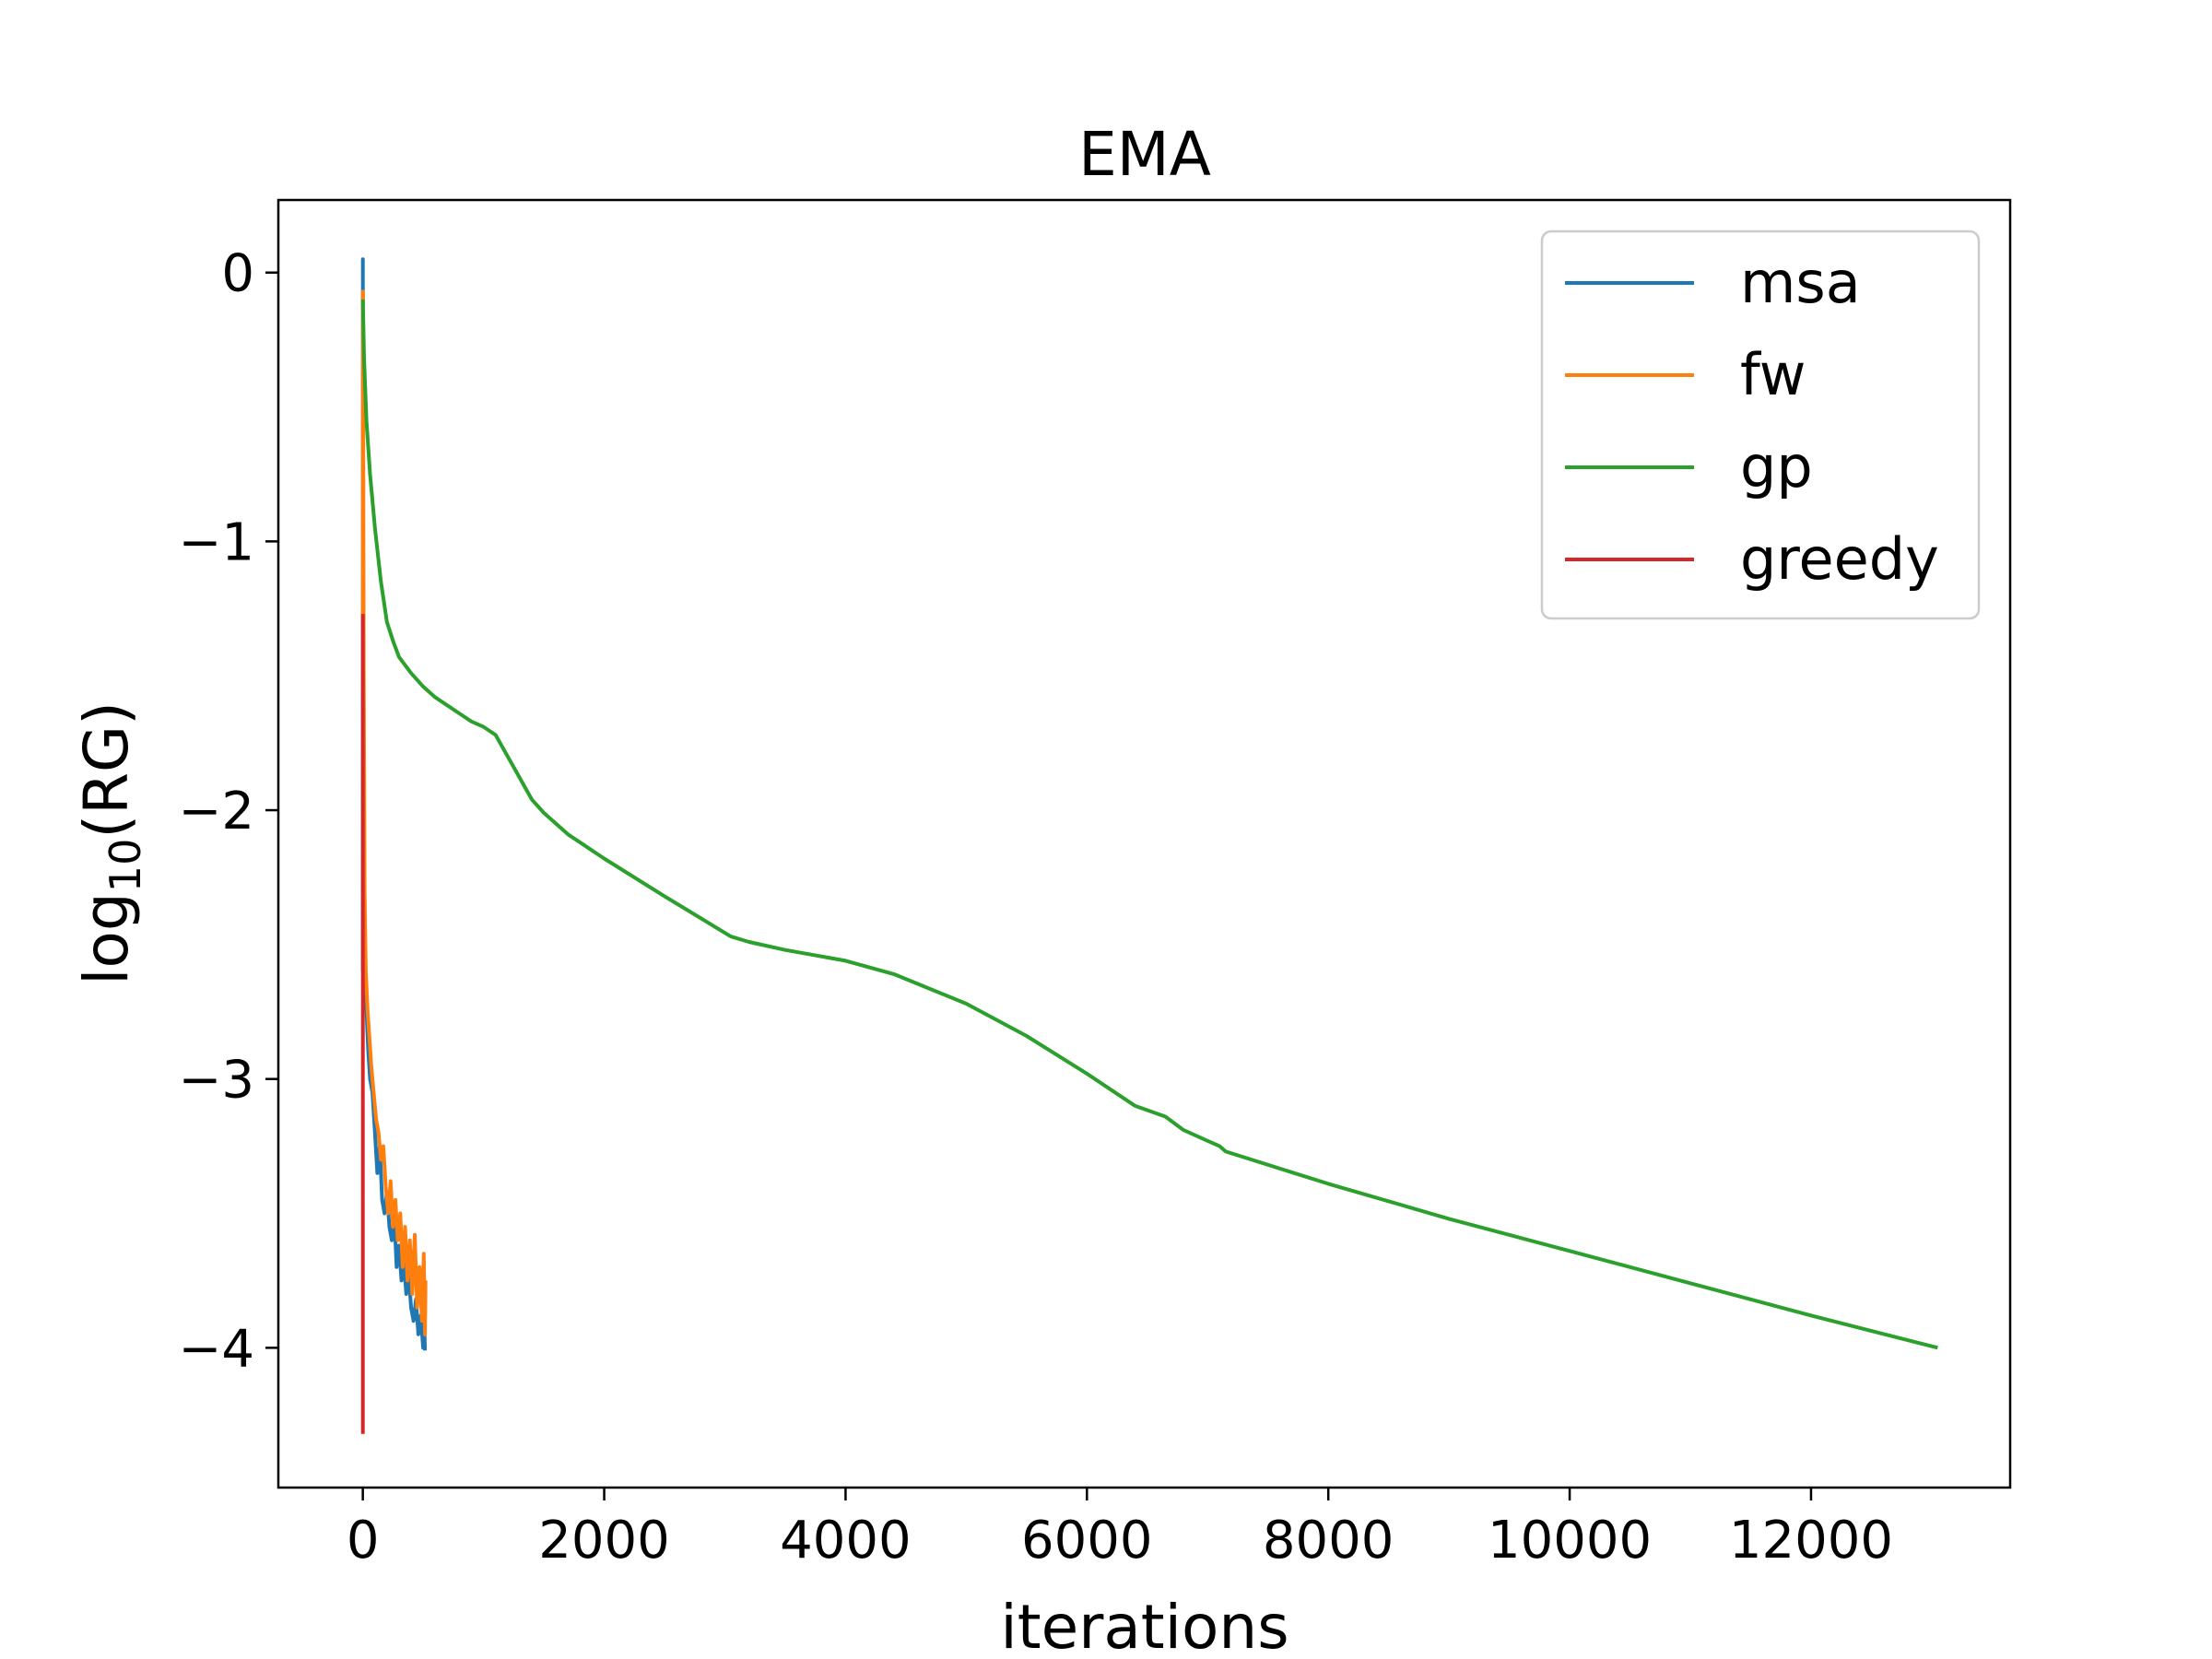 This screenshot has width=2212, height=1659. Describe the element at coordinates (1839, 559) in the screenshot. I see `legend-label-greedy: greedy` at that location.